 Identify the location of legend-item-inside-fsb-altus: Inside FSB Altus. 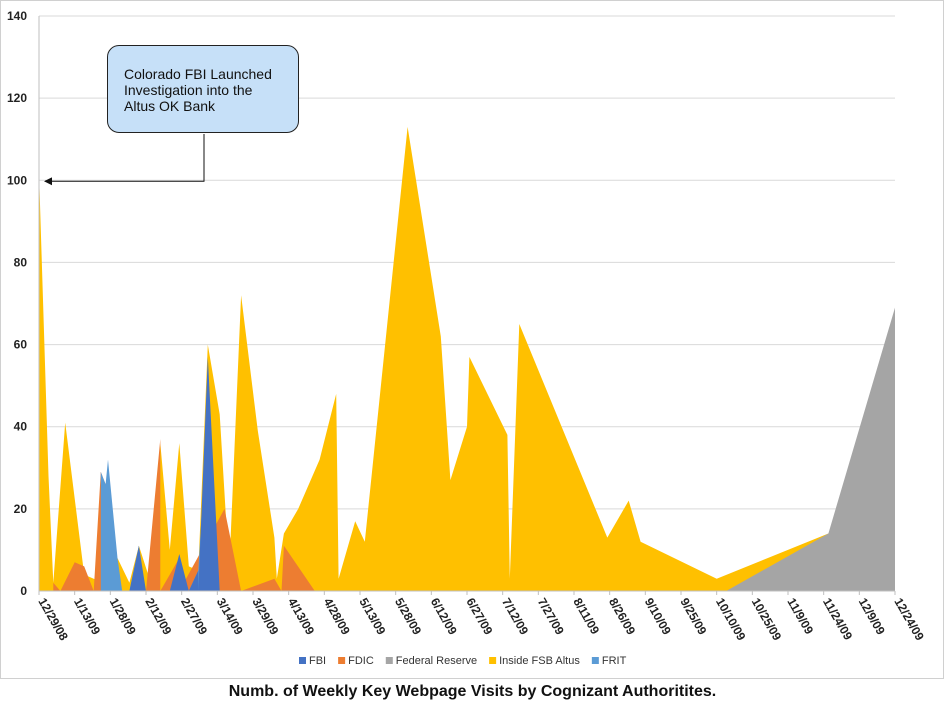
(534, 661).